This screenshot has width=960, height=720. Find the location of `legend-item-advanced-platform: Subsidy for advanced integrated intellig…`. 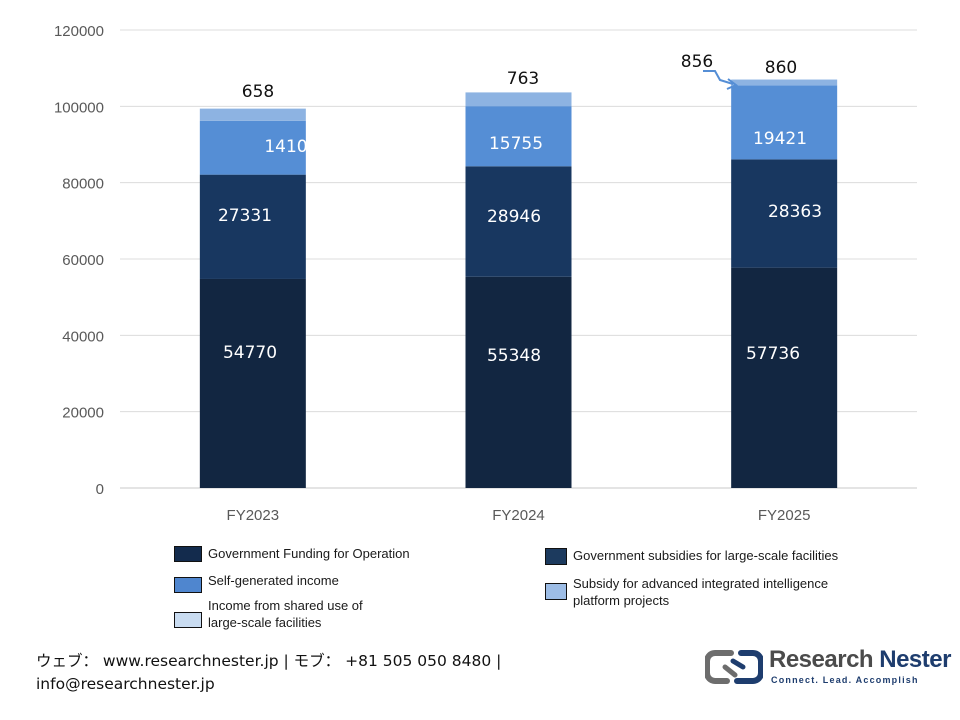

legend-item-advanced-platform: Subsidy for advanced integrated intellig… is located at coordinates (686, 592).